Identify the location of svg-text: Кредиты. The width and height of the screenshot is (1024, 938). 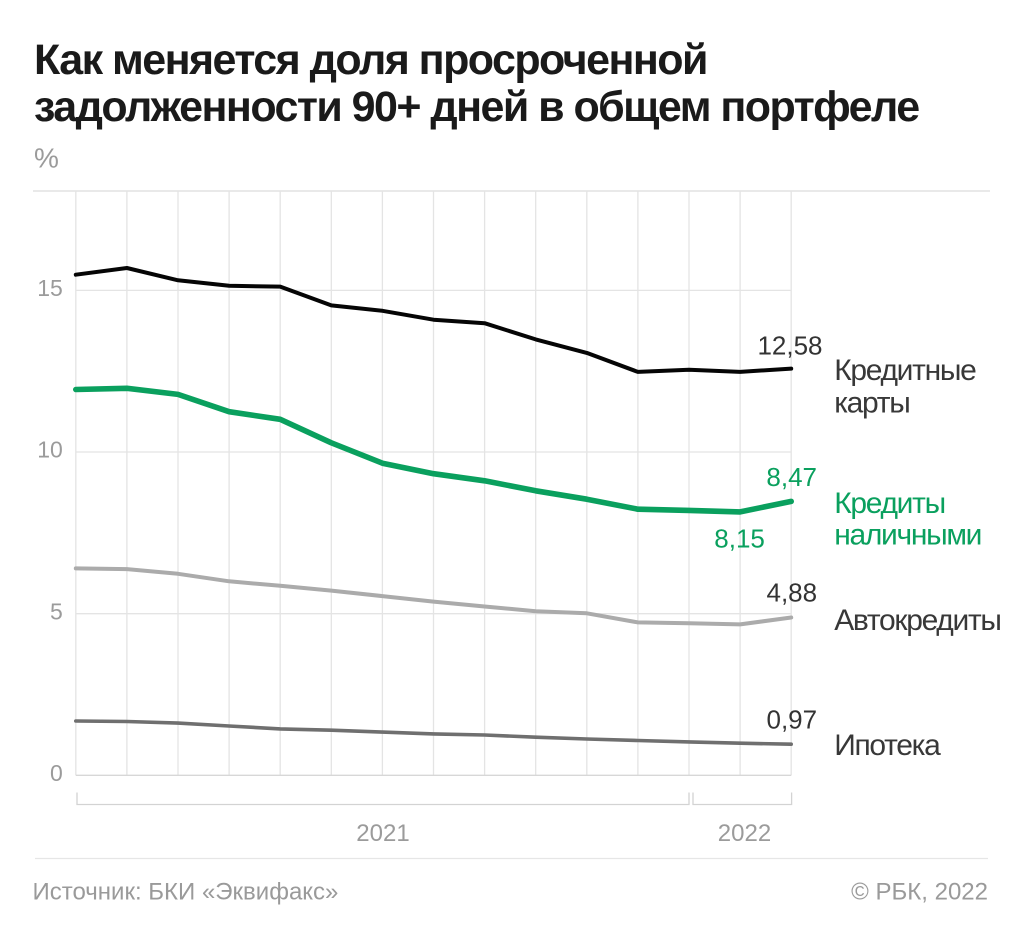
(889, 503).